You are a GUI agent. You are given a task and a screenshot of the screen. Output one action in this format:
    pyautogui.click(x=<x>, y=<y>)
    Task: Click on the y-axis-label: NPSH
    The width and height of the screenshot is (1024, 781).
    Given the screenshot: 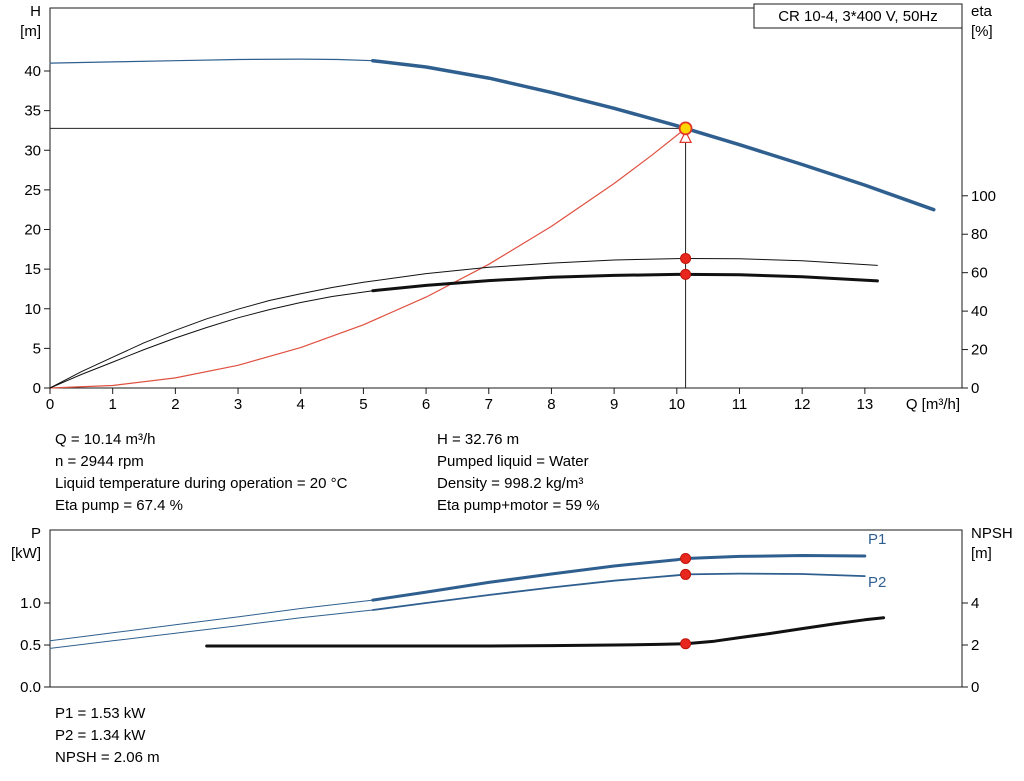 What is the action you would take?
    pyautogui.click(x=992, y=533)
    